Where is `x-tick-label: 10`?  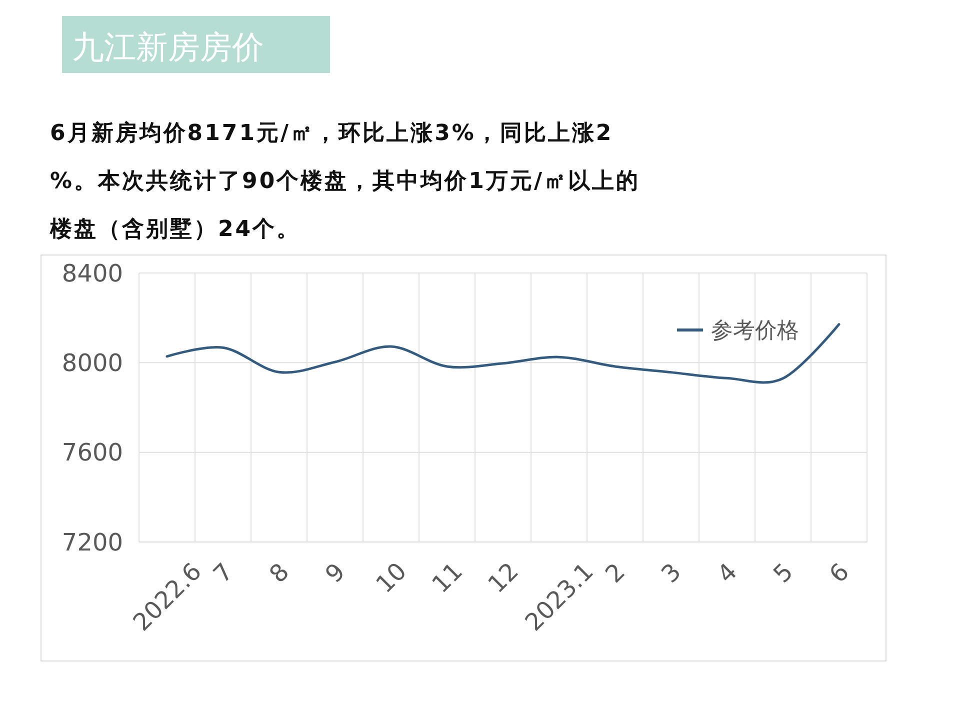
x-tick-label: 10 is located at coordinates (391, 578).